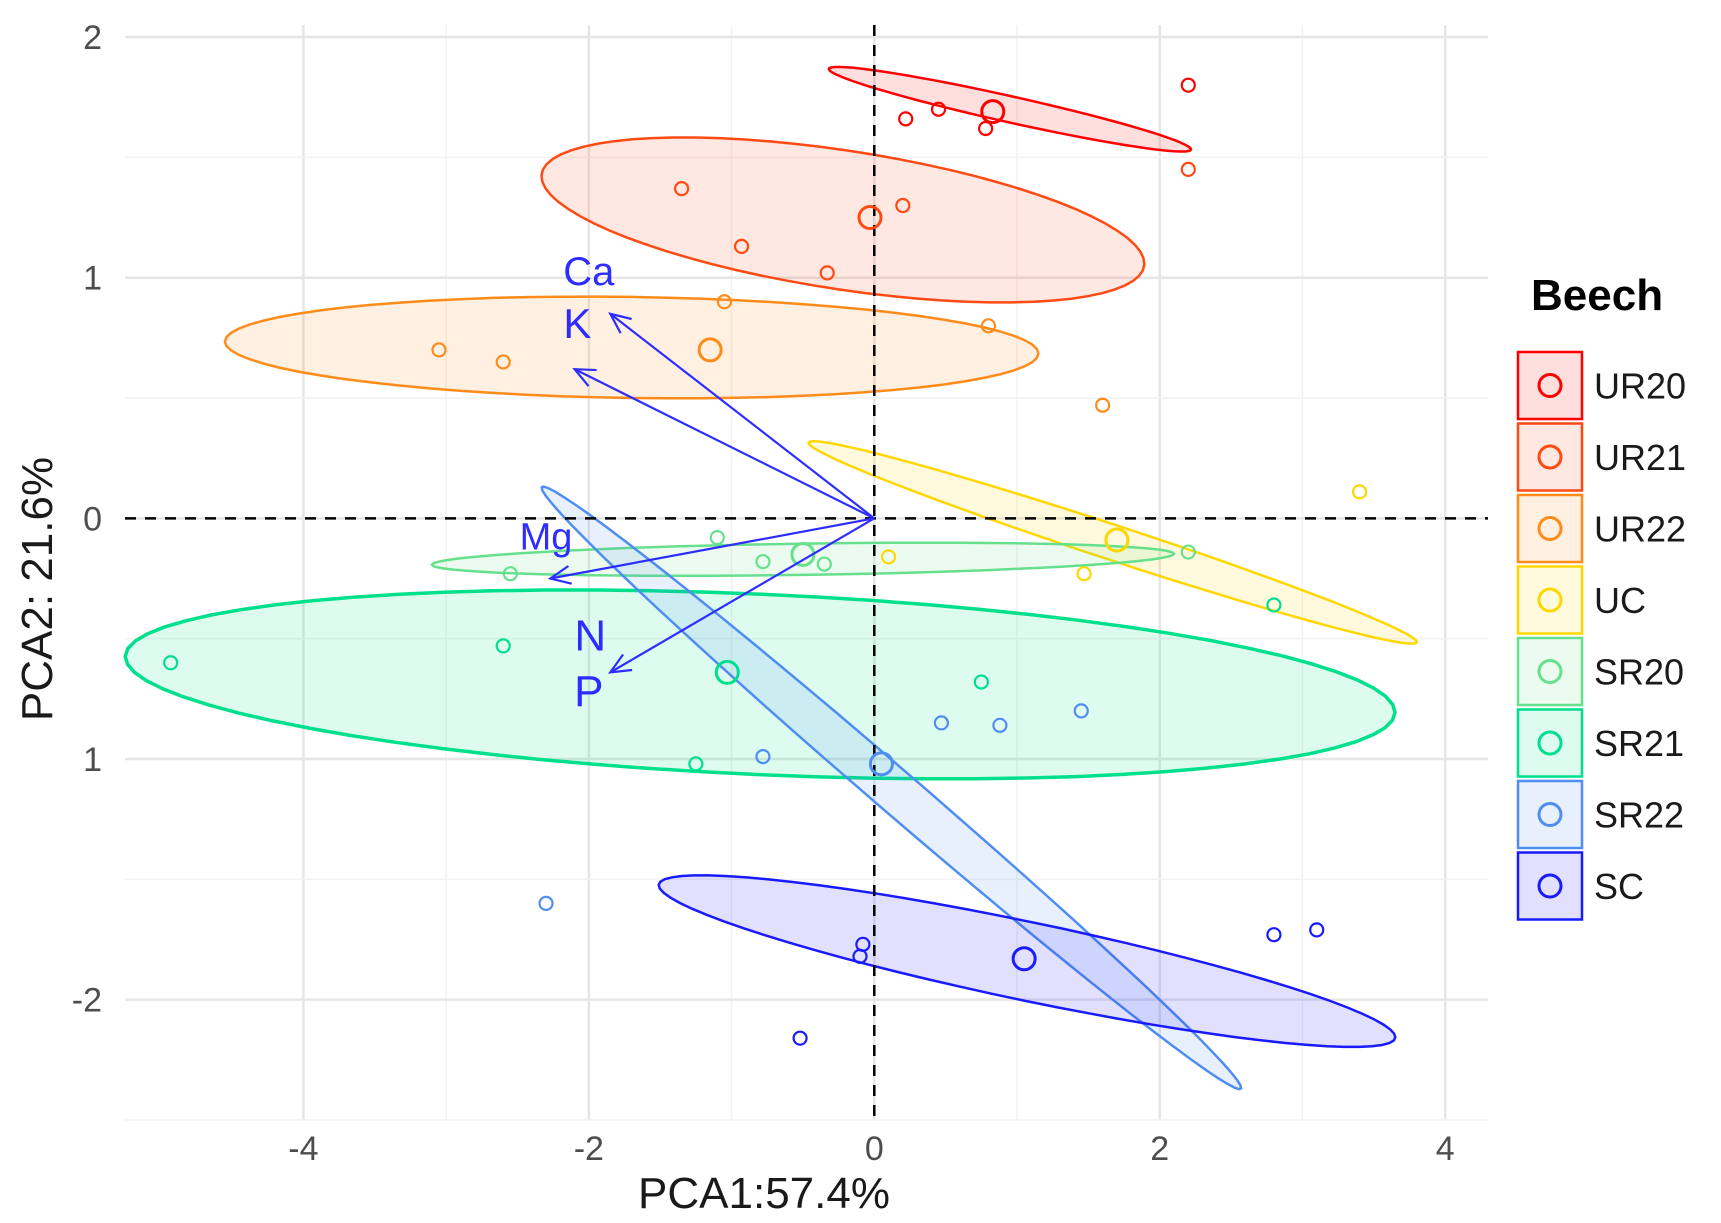 The image size is (1721, 1223). I want to click on legend-key-sr22, so click(1550, 814).